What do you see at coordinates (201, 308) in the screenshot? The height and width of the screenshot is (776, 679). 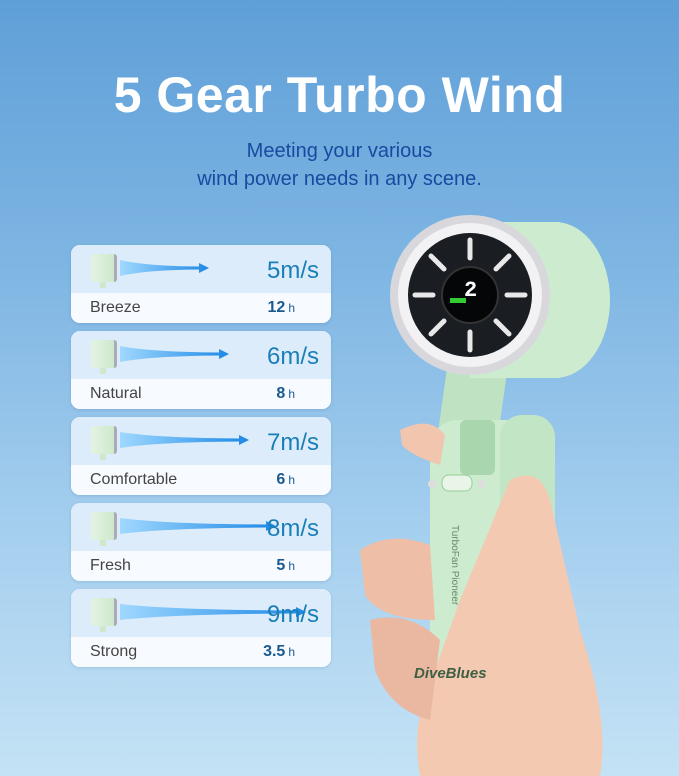 I see `card-bottom: Breeze 12 h` at bounding box center [201, 308].